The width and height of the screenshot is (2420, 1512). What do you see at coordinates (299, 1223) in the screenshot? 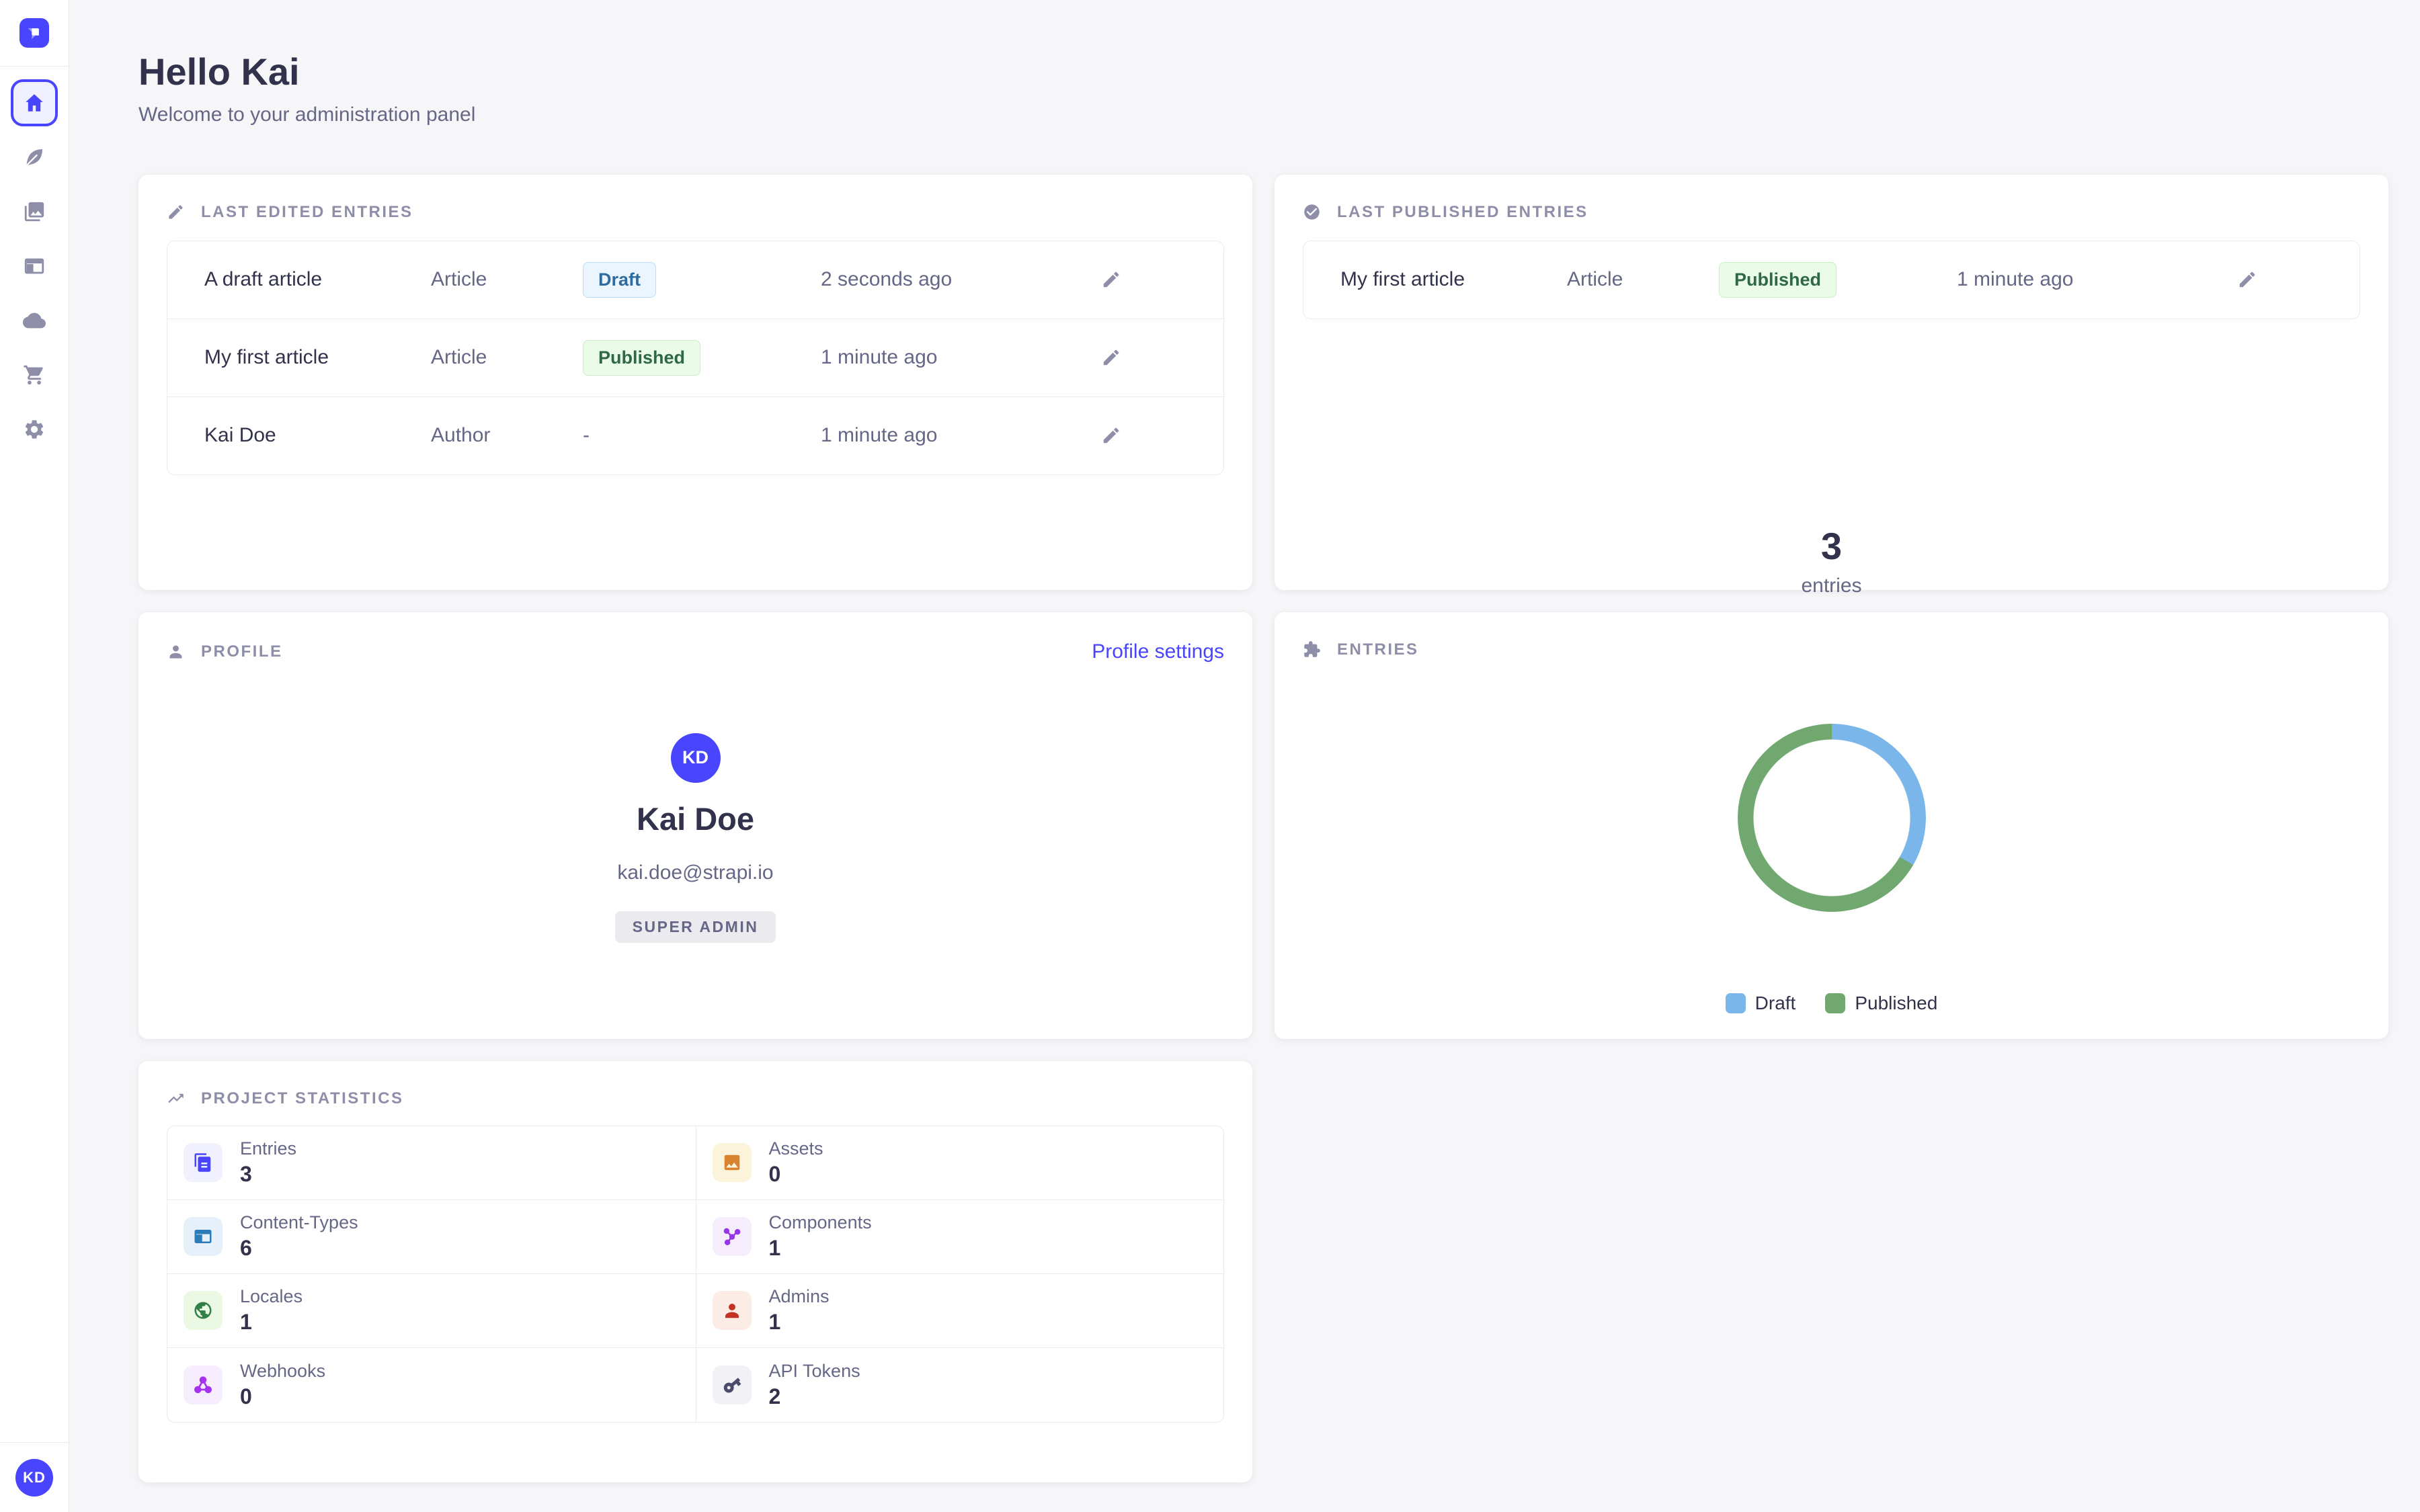
I see `stat-label: Content-Types` at bounding box center [299, 1223].